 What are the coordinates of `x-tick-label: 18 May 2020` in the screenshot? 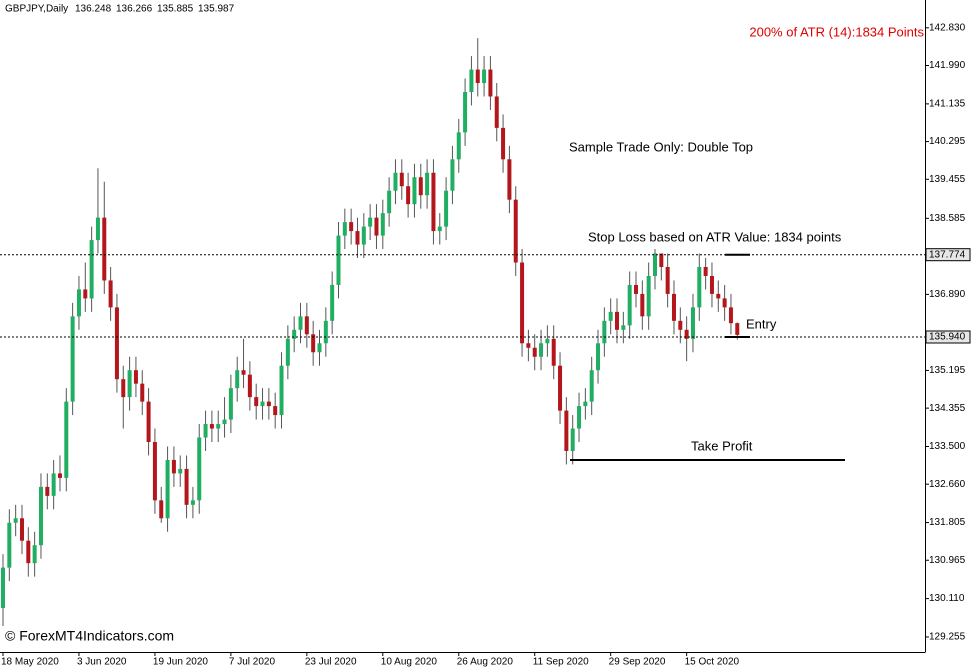 It's located at (30, 662).